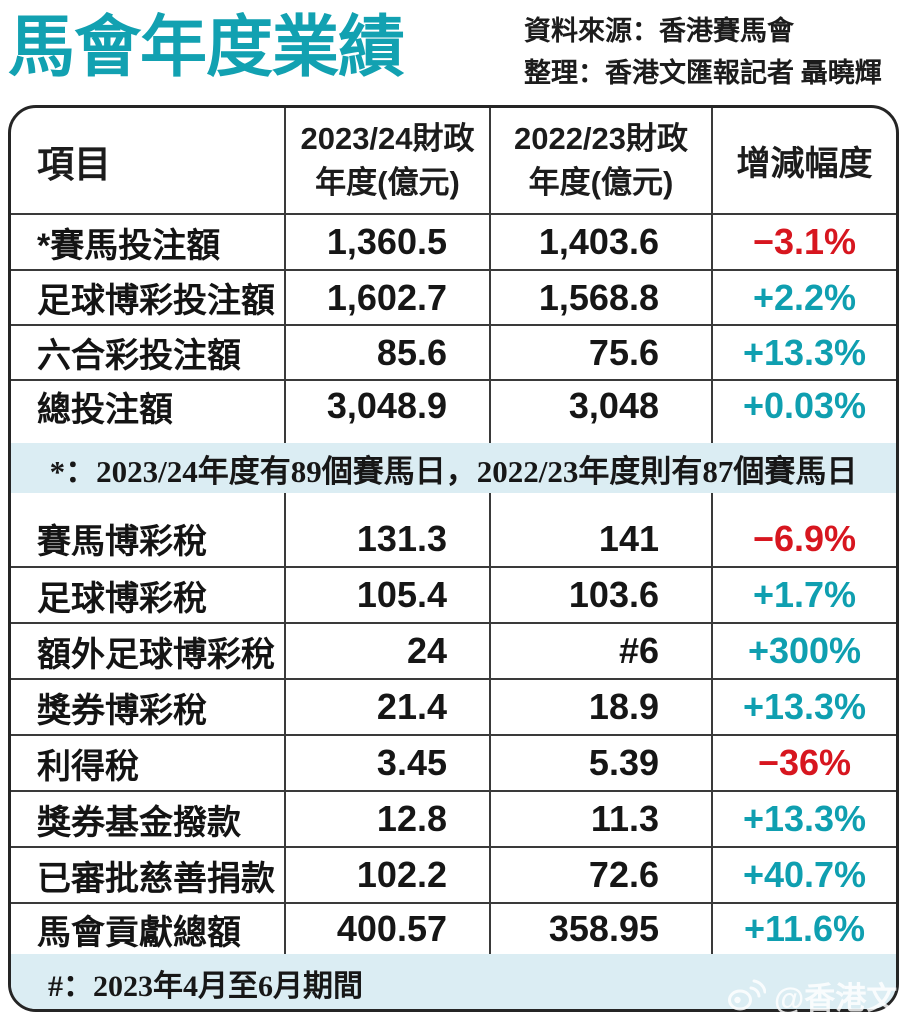 This screenshot has width=907, height=1029. I want to click on row-label: 總投注額, so click(148, 406).